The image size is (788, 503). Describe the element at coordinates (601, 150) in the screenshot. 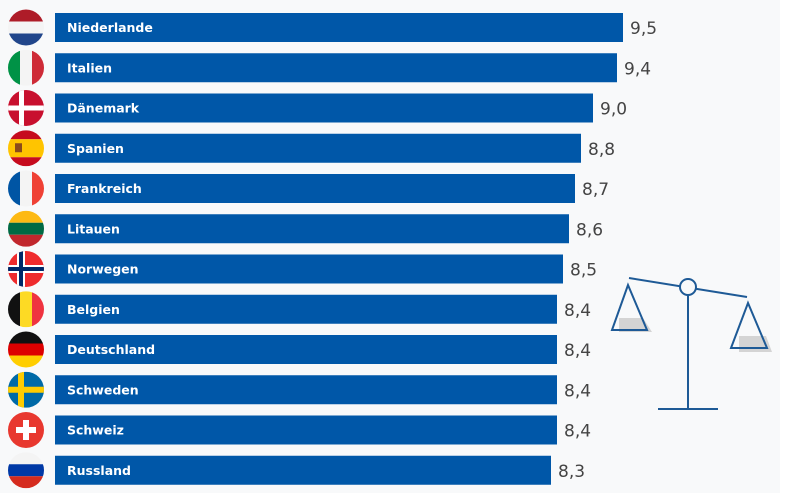

I see `value-label: 8,8` at that location.